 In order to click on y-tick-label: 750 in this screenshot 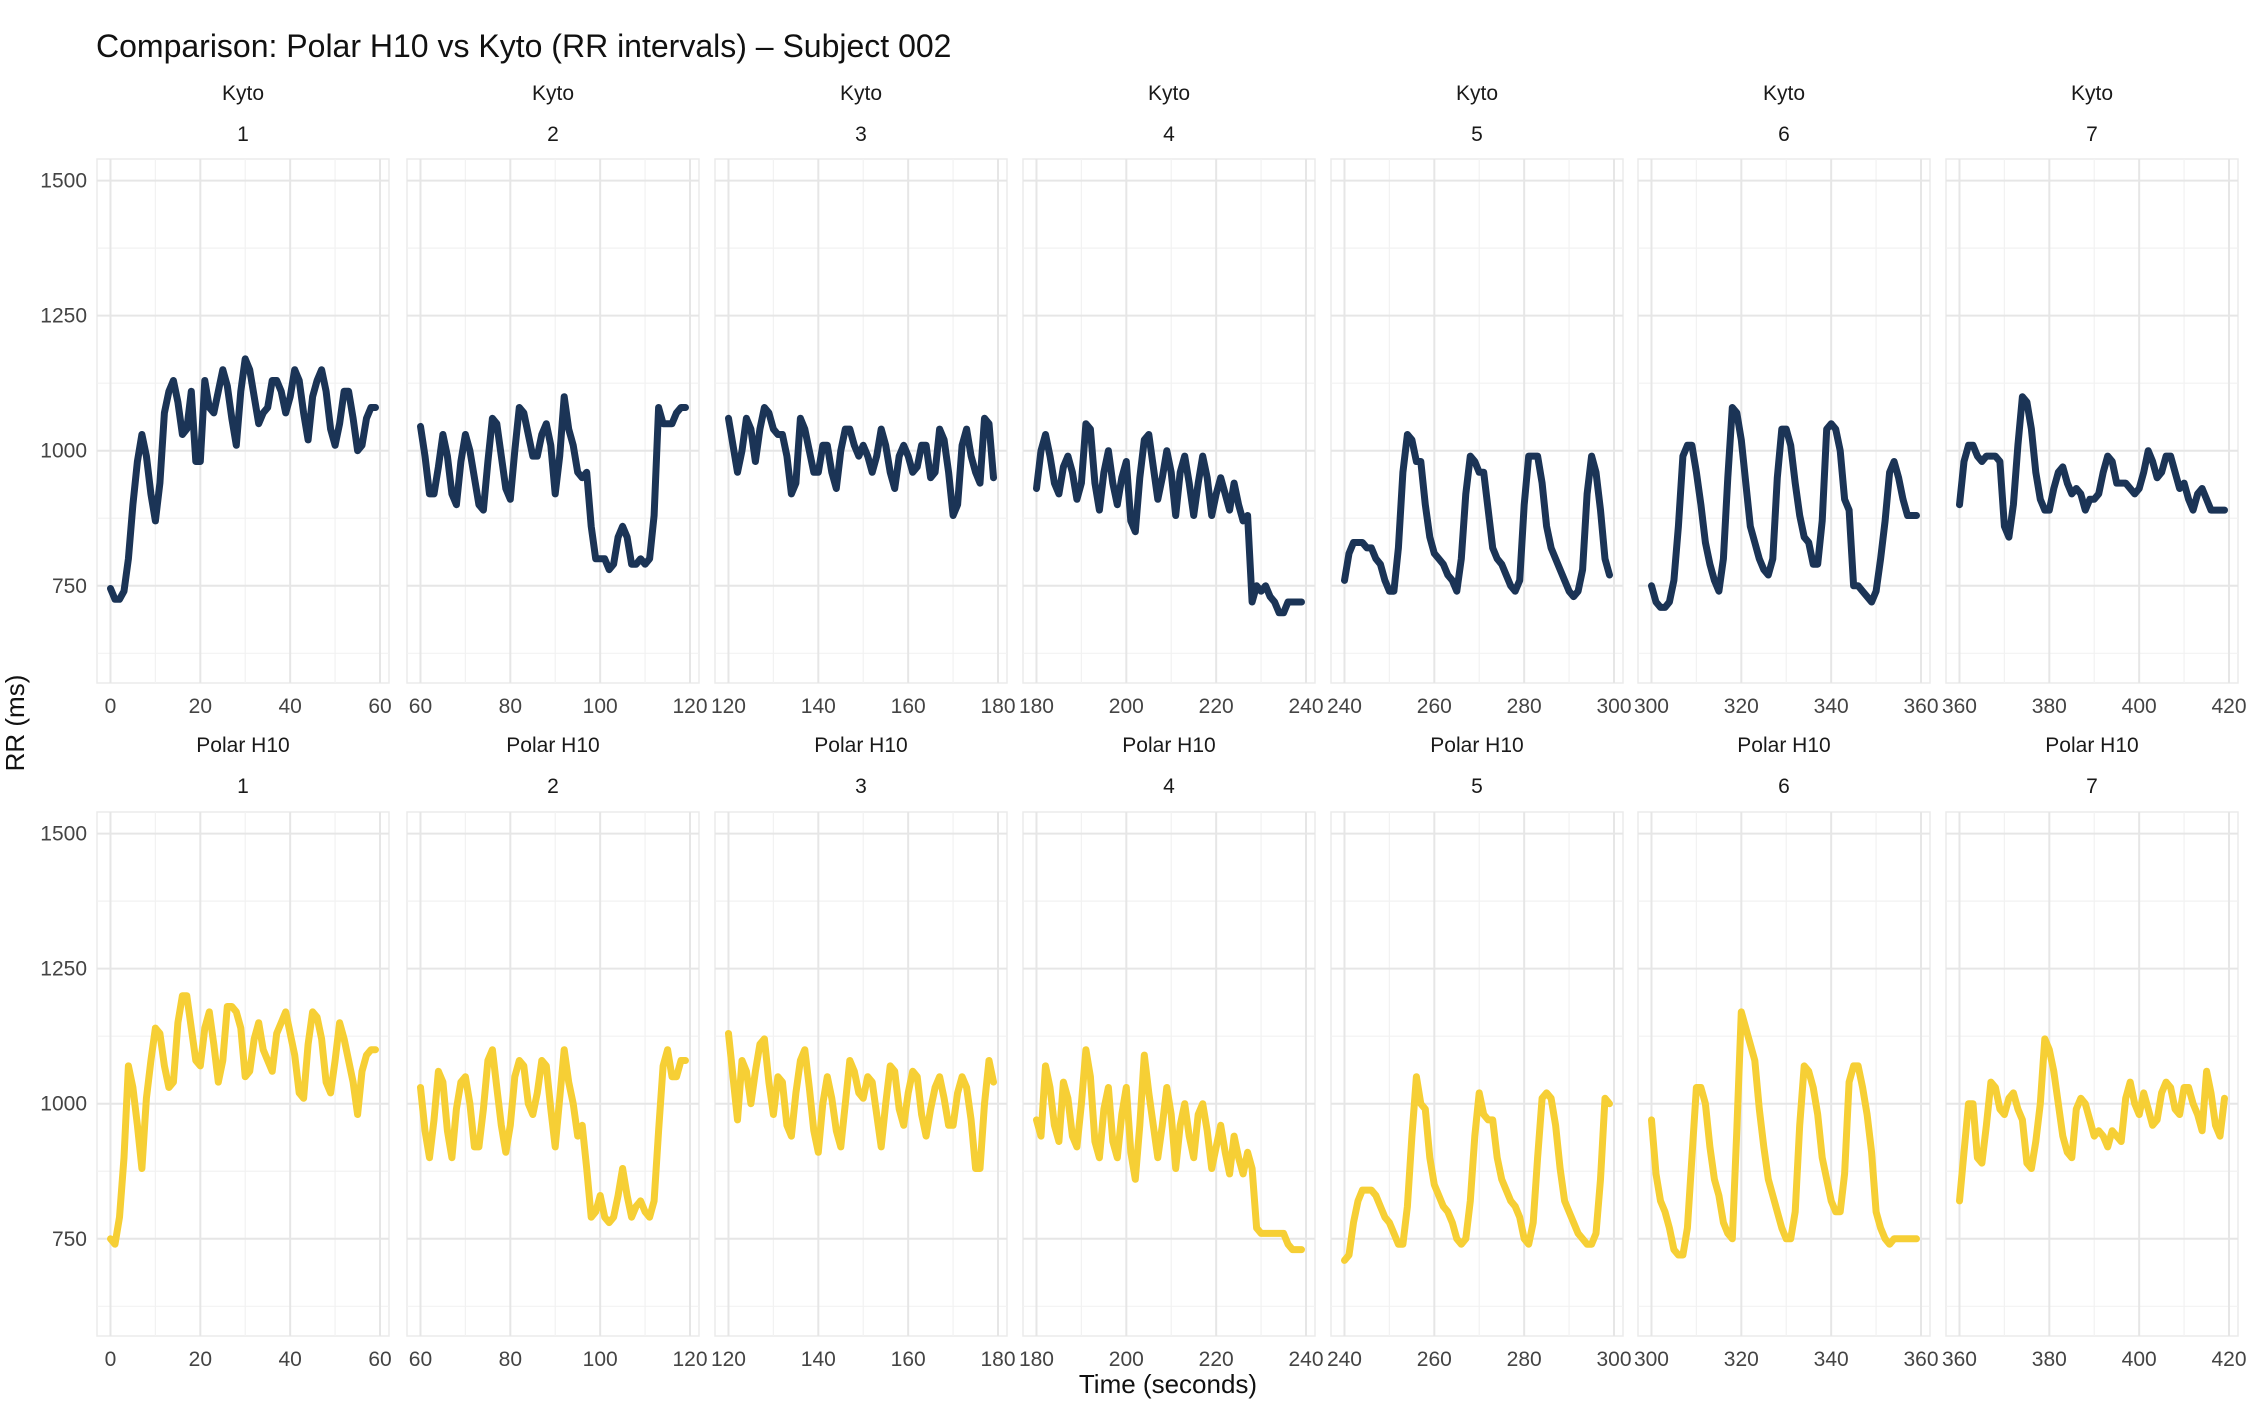, I will do `click(69, 586)`.